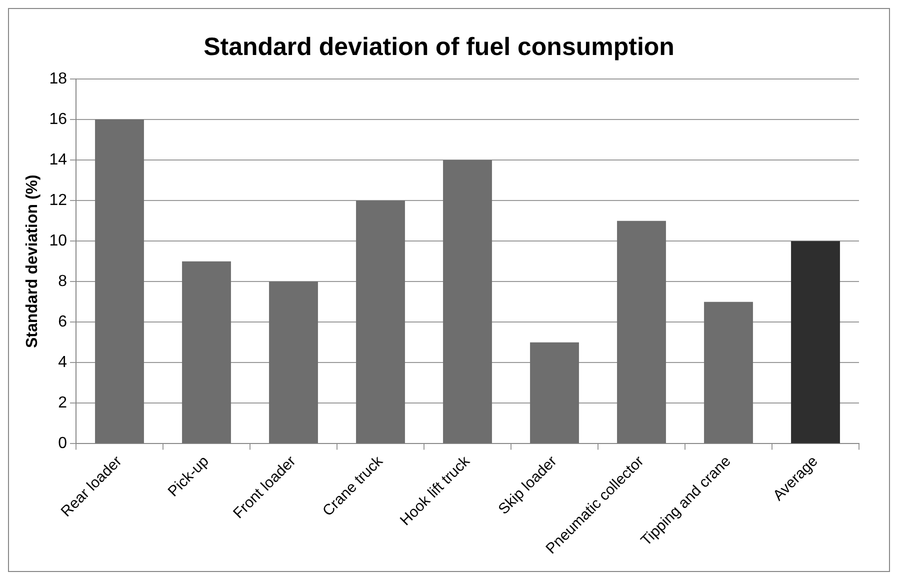 Image resolution: width=900 pixels, height=582 pixels. Describe the element at coordinates (63, 443) in the screenshot. I see `y-tick-label: 0` at that location.